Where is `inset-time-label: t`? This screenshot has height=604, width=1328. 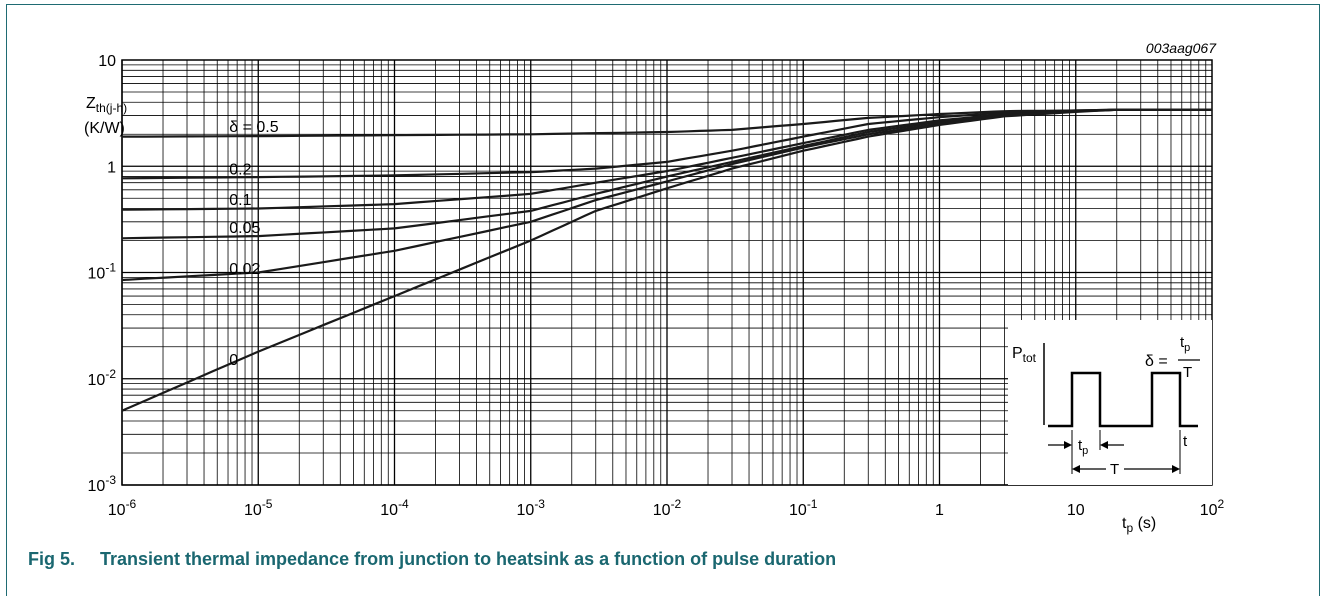
inset-time-label: t is located at coordinates (1185, 441).